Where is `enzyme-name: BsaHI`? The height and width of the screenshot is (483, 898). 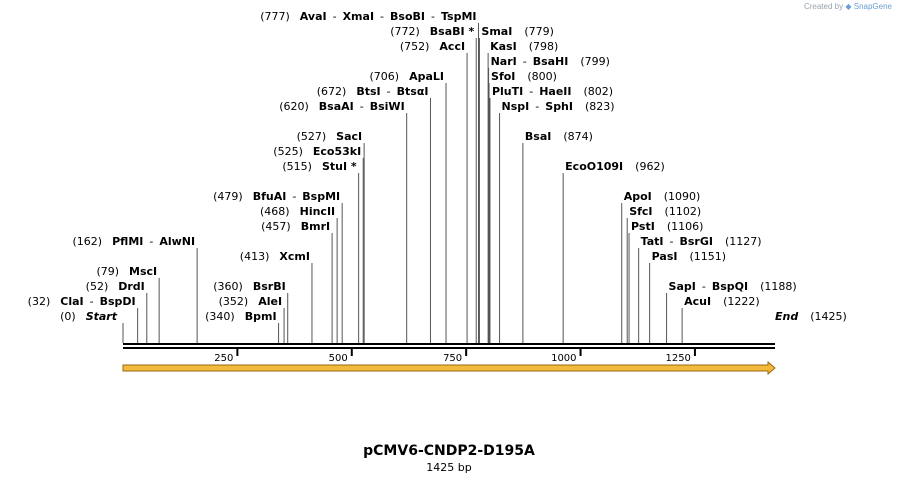 enzyme-name: BsaHI is located at coordinates (551, 61).